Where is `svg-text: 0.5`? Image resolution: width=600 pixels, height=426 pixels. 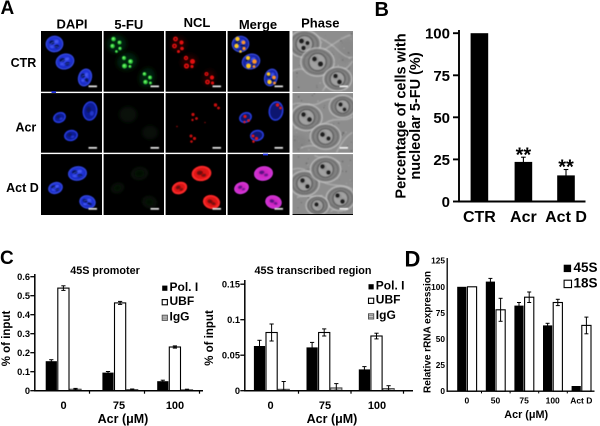 svg-text: 0.5 is located at coordinates (23, 296).